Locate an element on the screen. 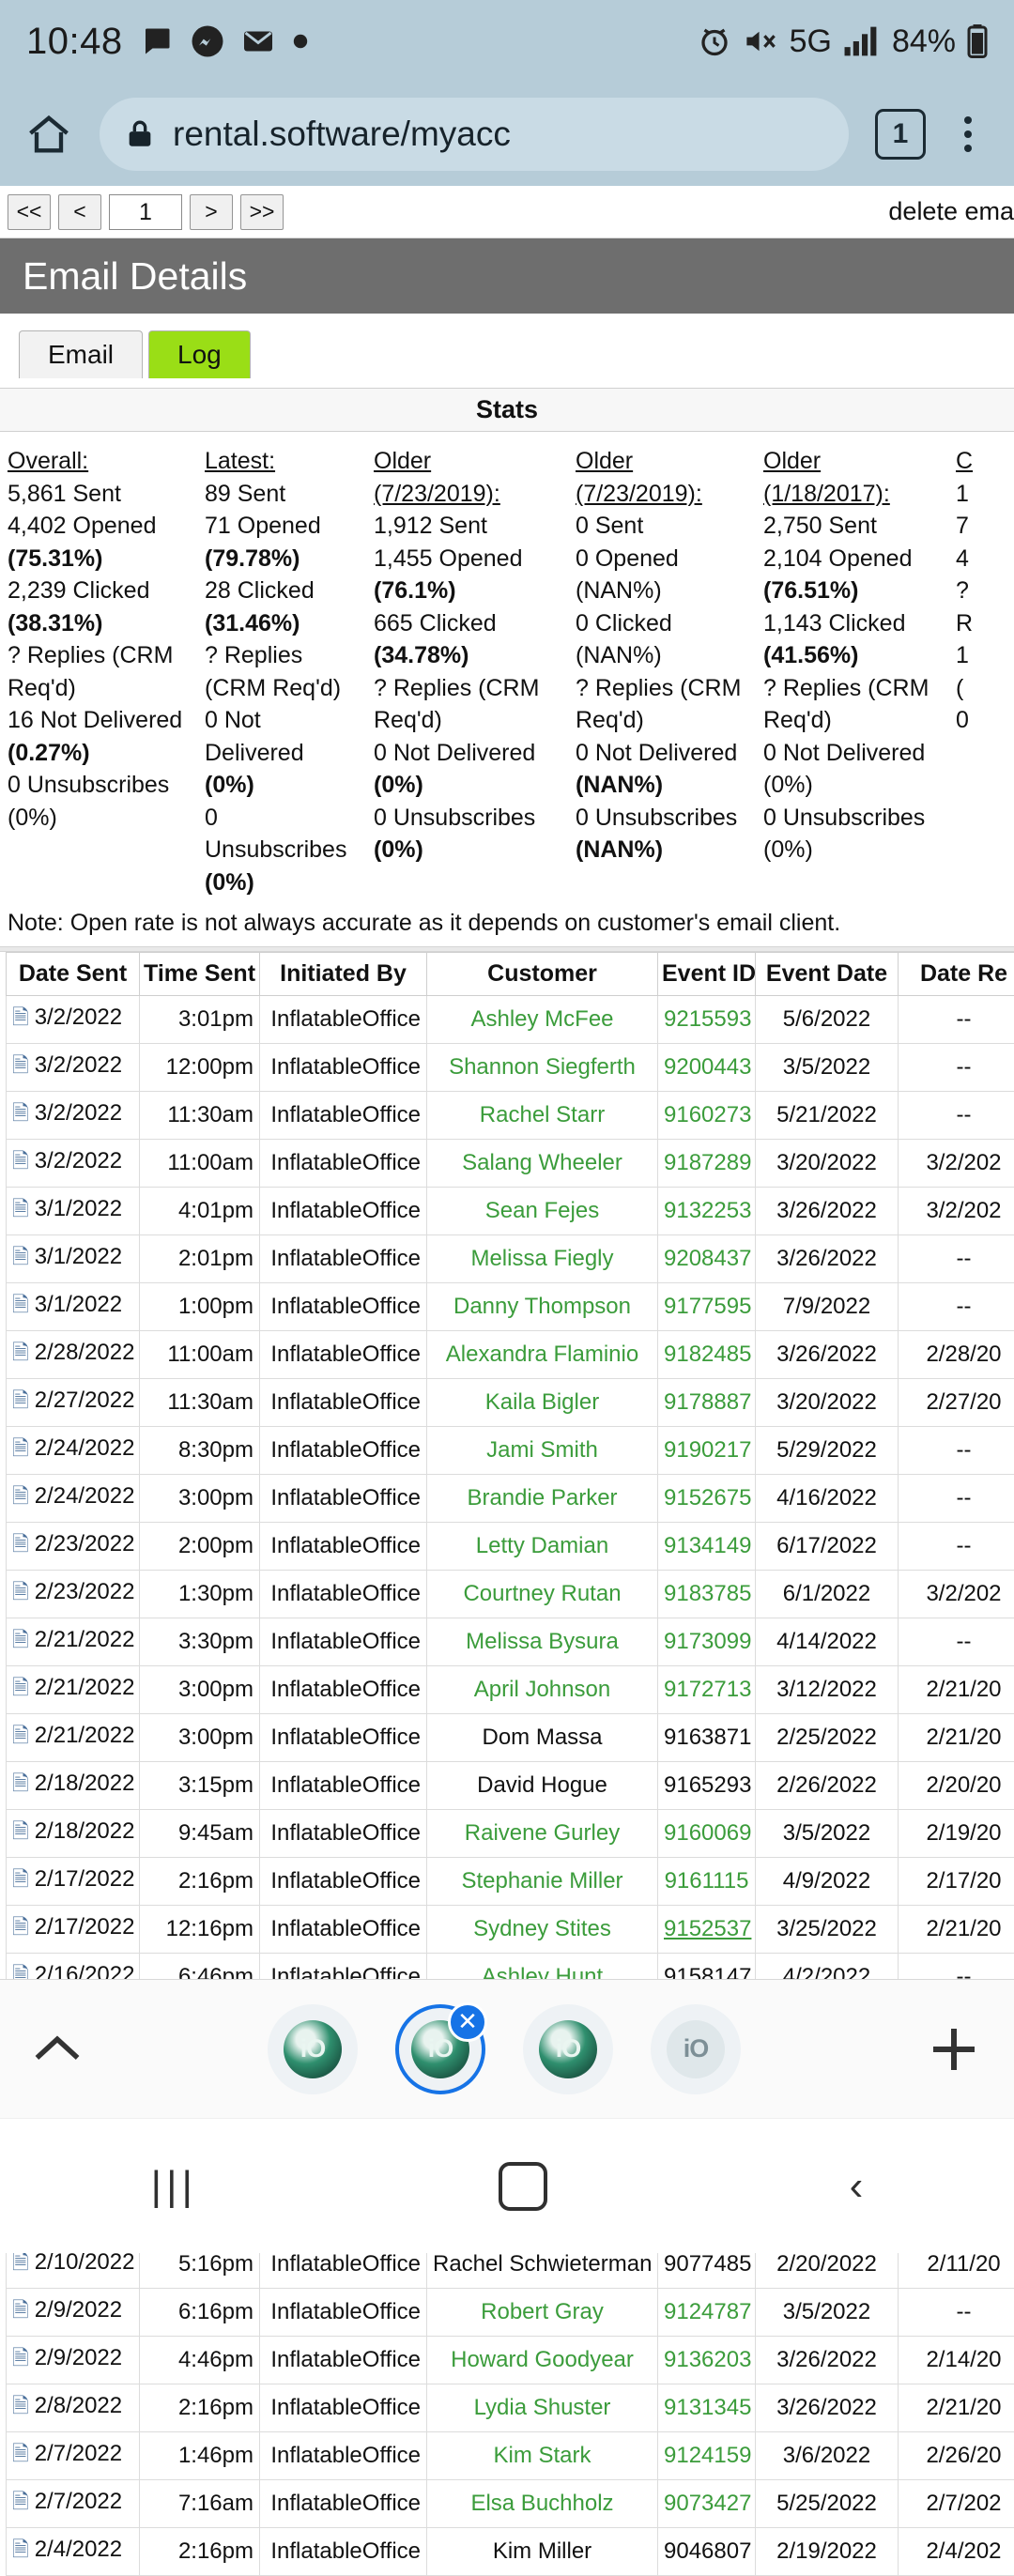 This screenshot has width=1014, height=2576. cell-event-id: 9165293 is located at coordinates (707, 1786).